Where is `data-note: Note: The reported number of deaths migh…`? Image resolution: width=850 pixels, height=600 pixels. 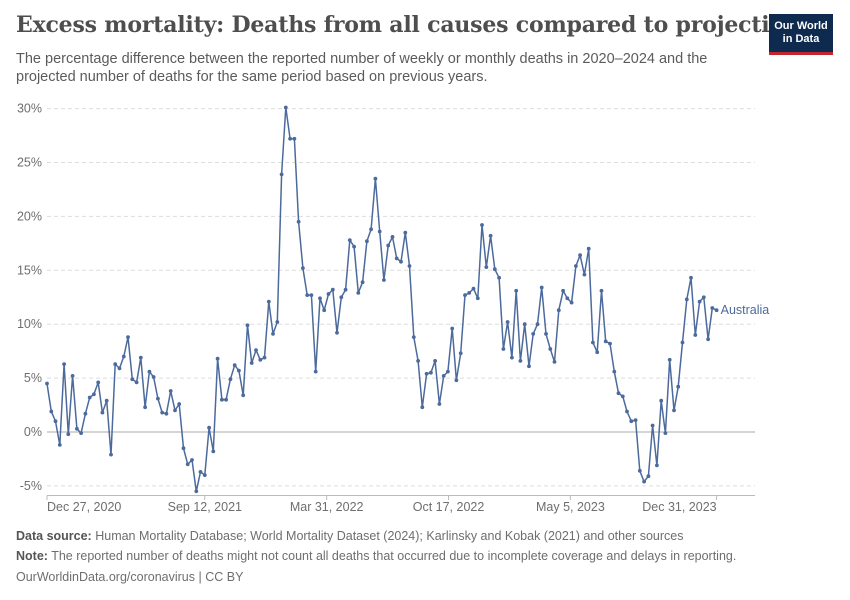
data-note: Note: The reported number of deaths migh… is located at coordinates (376, 556).